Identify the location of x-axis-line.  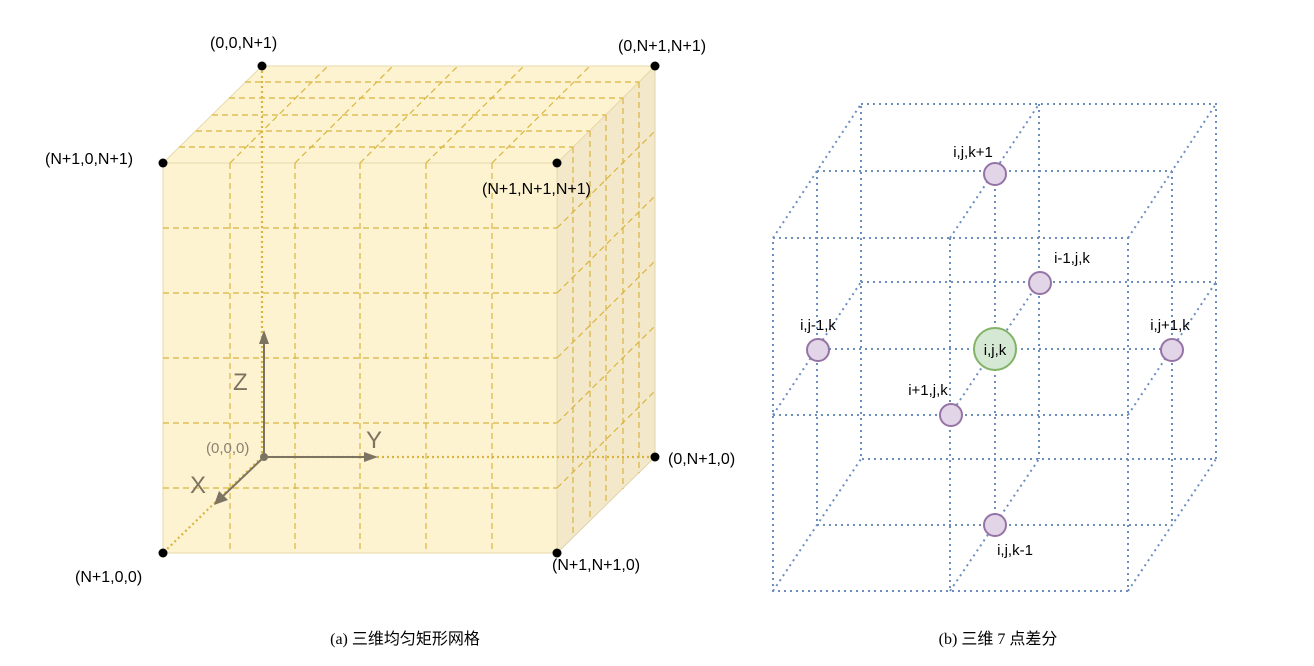
(243, 477).